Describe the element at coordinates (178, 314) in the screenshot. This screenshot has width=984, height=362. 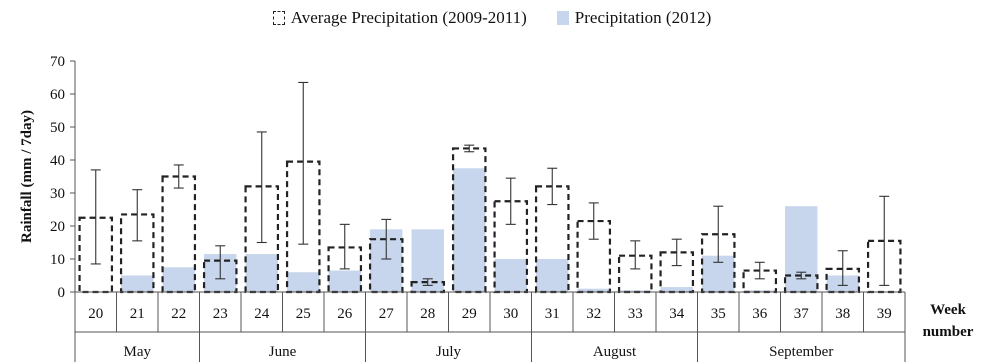
I see `x-tick-label: 22` at that location.